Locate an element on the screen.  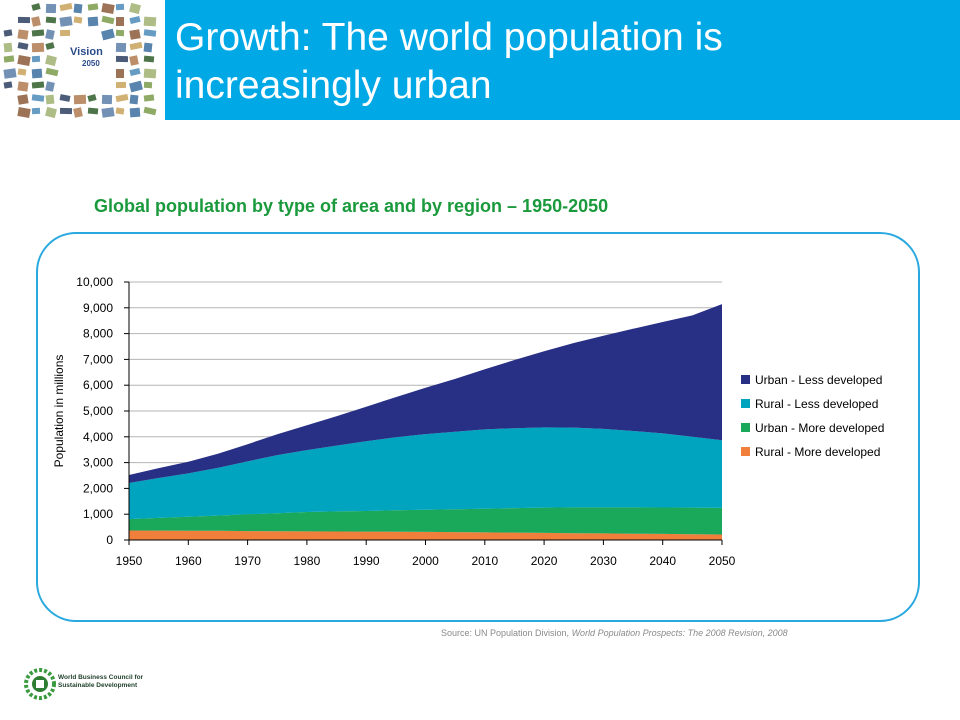
x-tick-label: 2020 is located at coordinates (544, 561).